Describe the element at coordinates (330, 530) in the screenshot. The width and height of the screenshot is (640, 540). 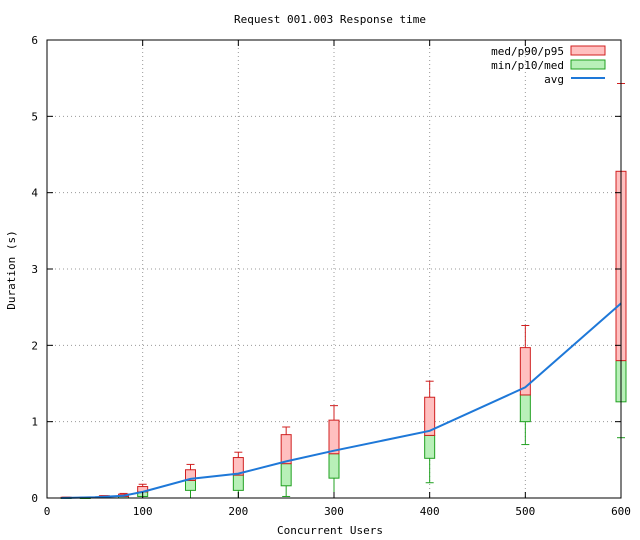
I see `x-axis-label: Concurrent Users` at that location.